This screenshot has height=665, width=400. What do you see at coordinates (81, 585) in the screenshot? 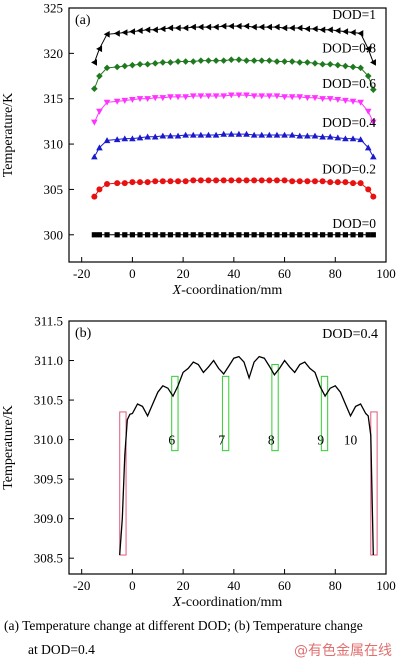
I see `panel-b-x-tick-label: -20` at bounding box center [81, 585].